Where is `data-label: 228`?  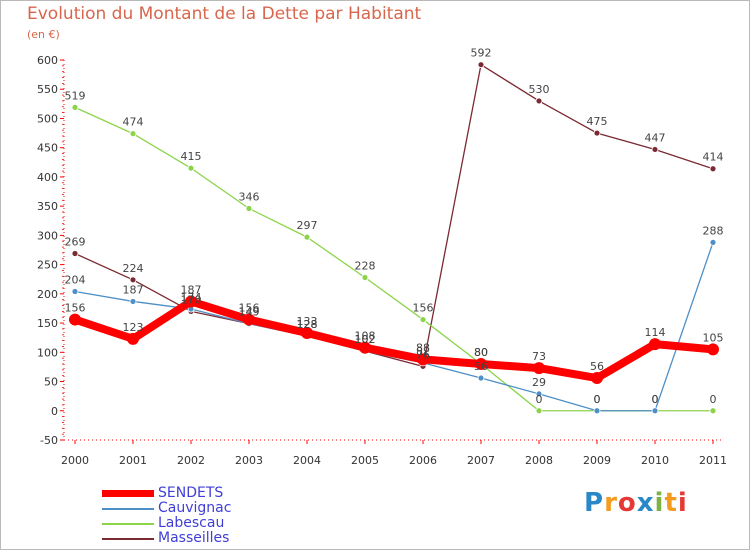 data-label: 228 is located at coordinates (365, 265).